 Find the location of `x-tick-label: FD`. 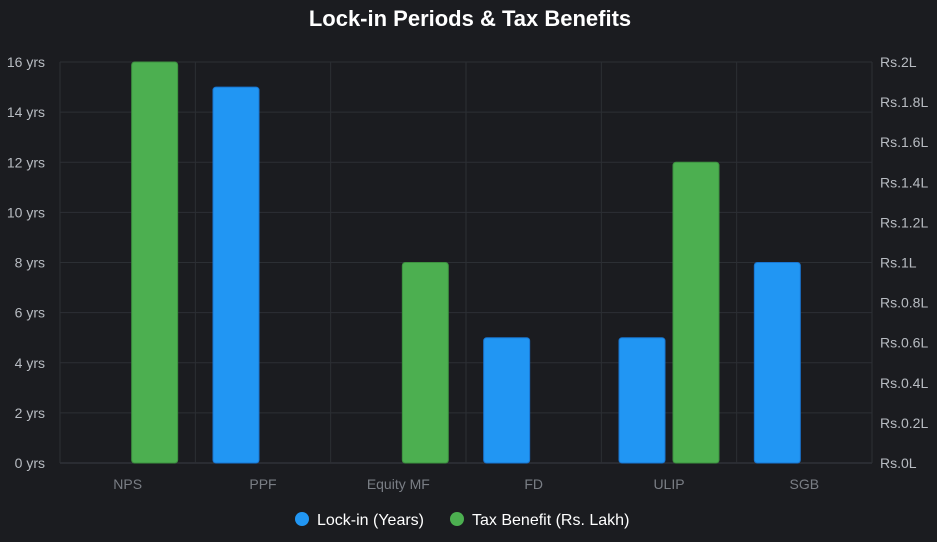

x-tick-label: FD is located at coordinates (533, 484).